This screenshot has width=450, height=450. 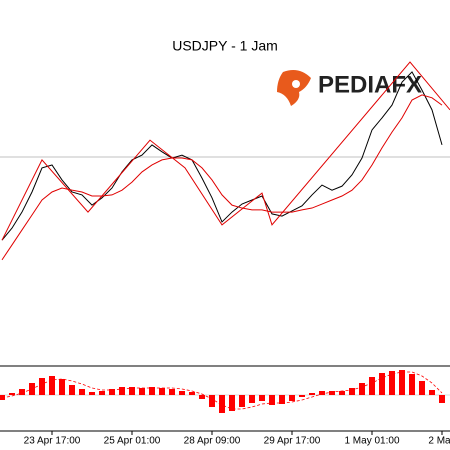 I want to click on x-tick-label: 29 Apr 17:00, so click(x=292, y=441).